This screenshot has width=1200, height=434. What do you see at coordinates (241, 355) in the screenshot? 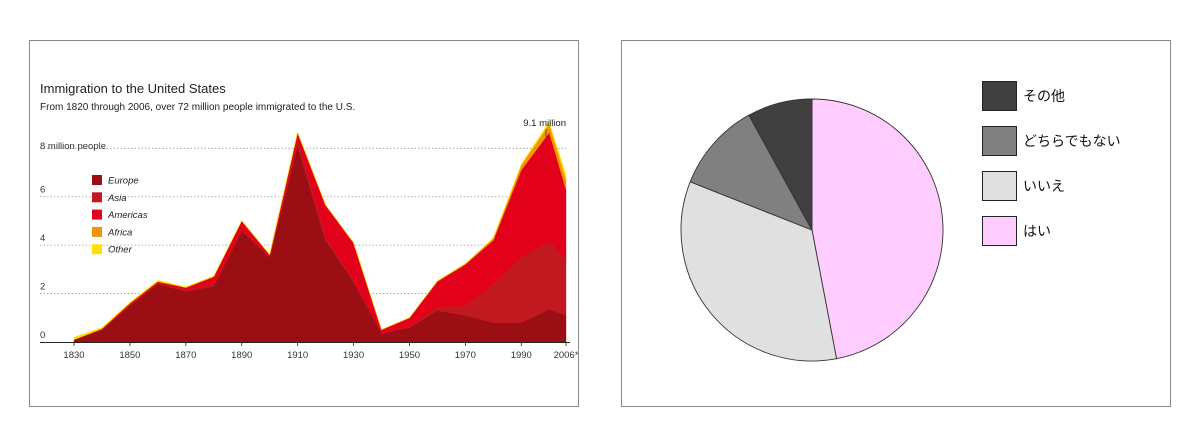
I see `x-tick-label: 1890` at bounding box center [241, 355].